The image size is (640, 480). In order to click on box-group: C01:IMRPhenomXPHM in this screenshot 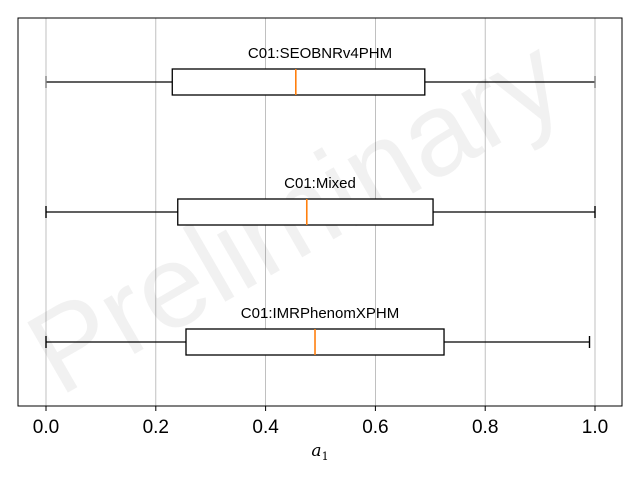, I will do `click(318, 330)`.